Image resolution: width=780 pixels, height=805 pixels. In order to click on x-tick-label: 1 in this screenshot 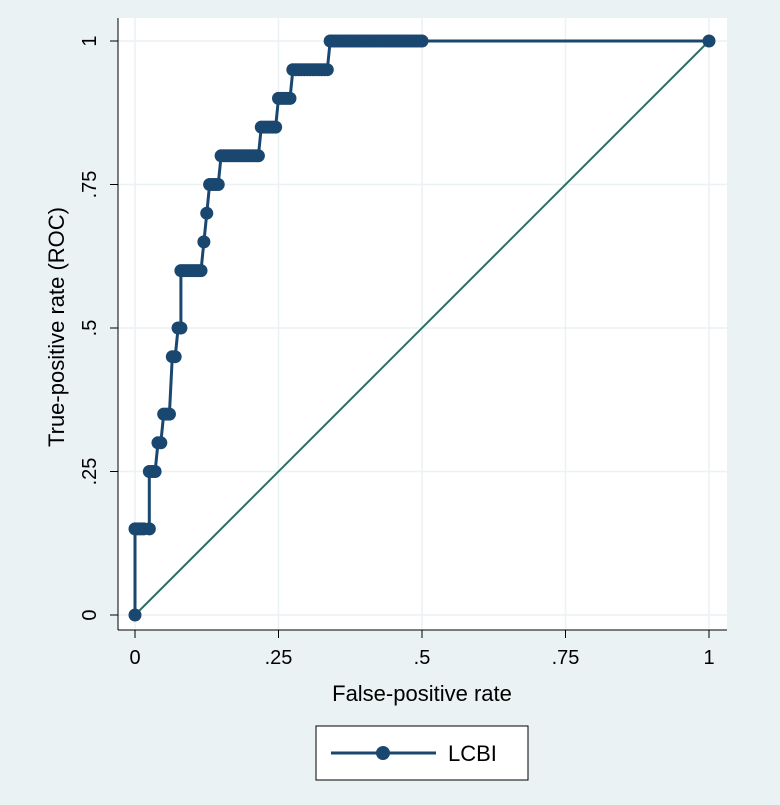, I will do `click(708, 658)`.